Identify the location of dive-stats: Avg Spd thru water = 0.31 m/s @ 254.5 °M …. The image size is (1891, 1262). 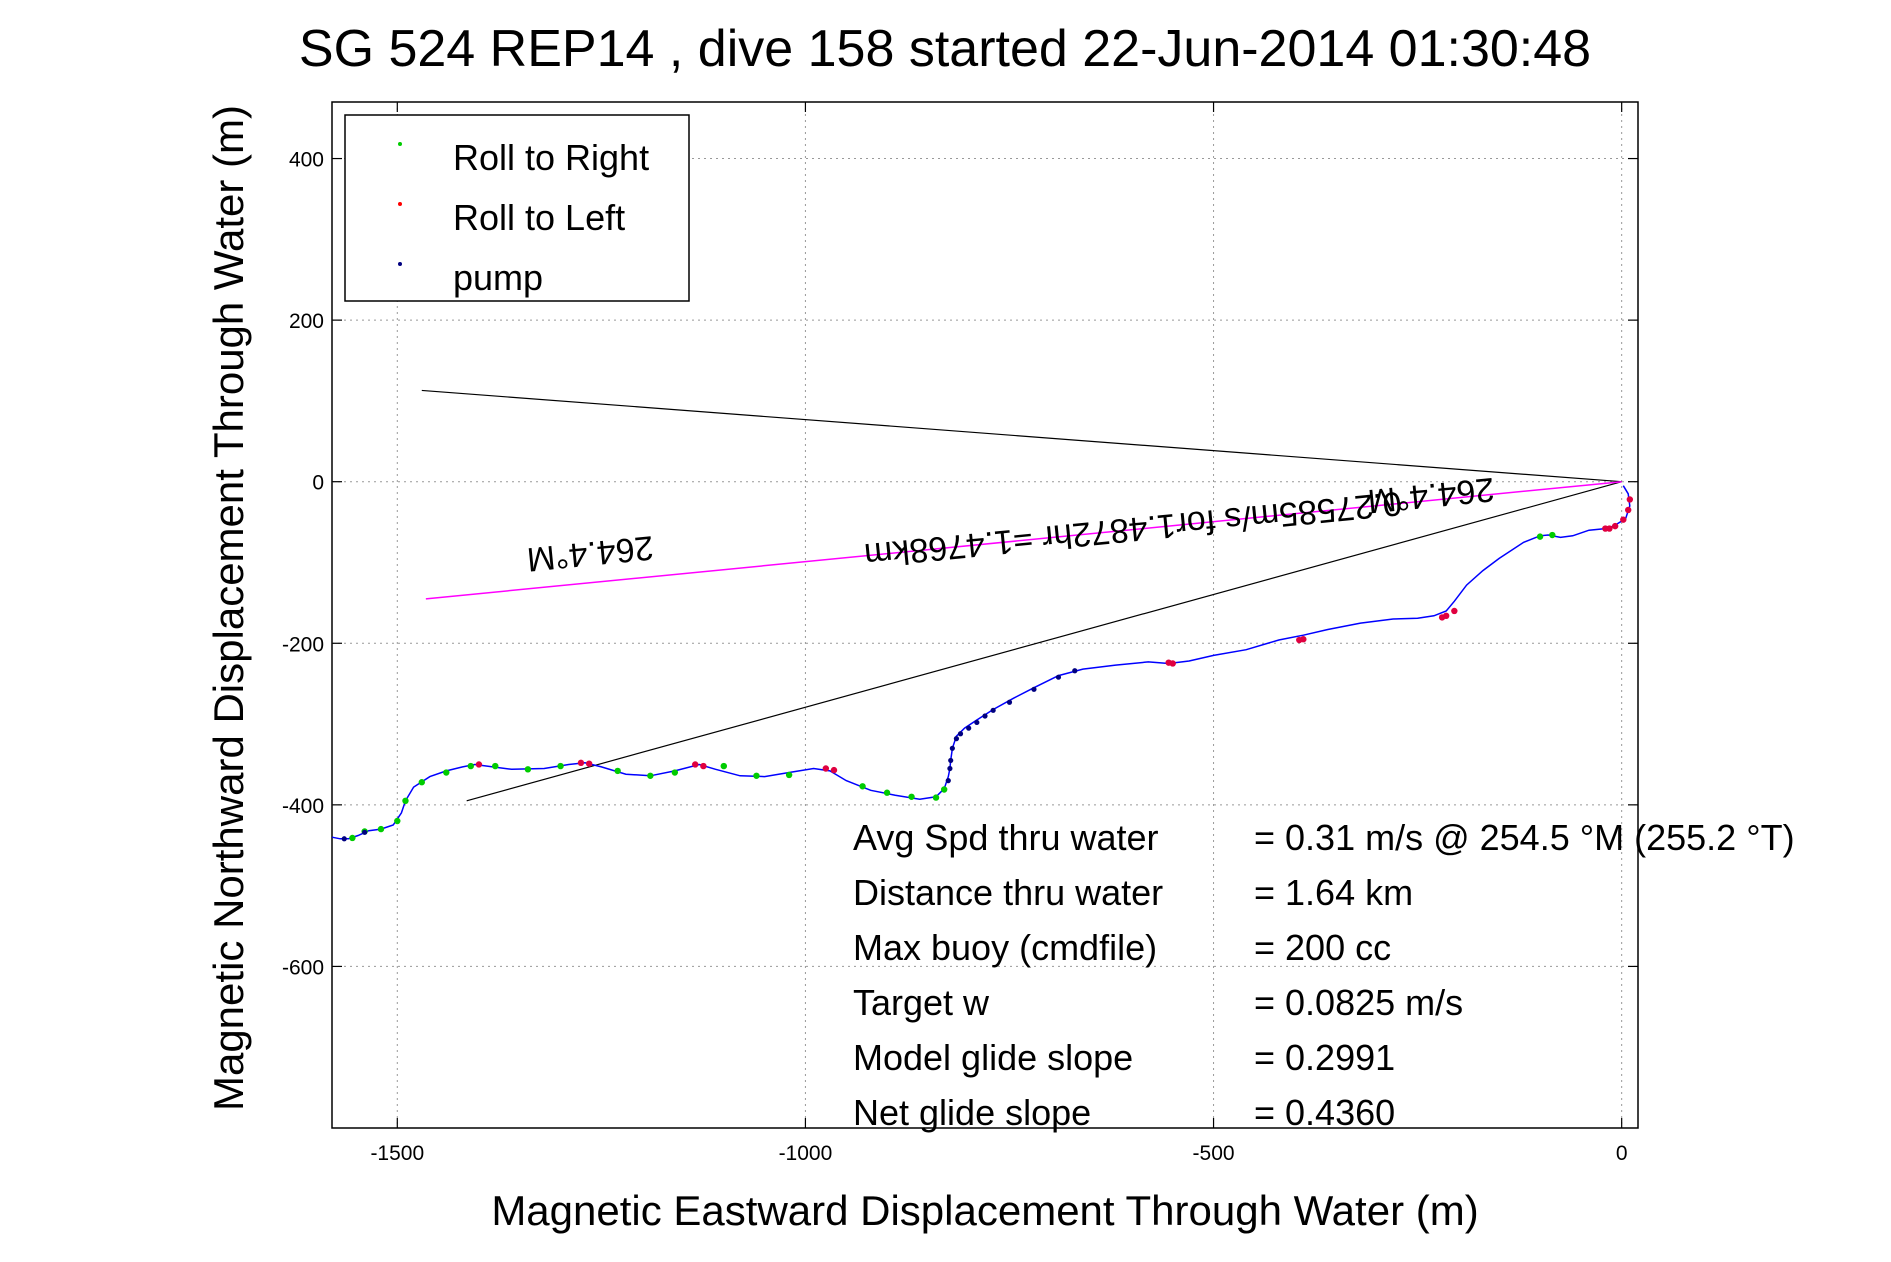
(1324, 975).